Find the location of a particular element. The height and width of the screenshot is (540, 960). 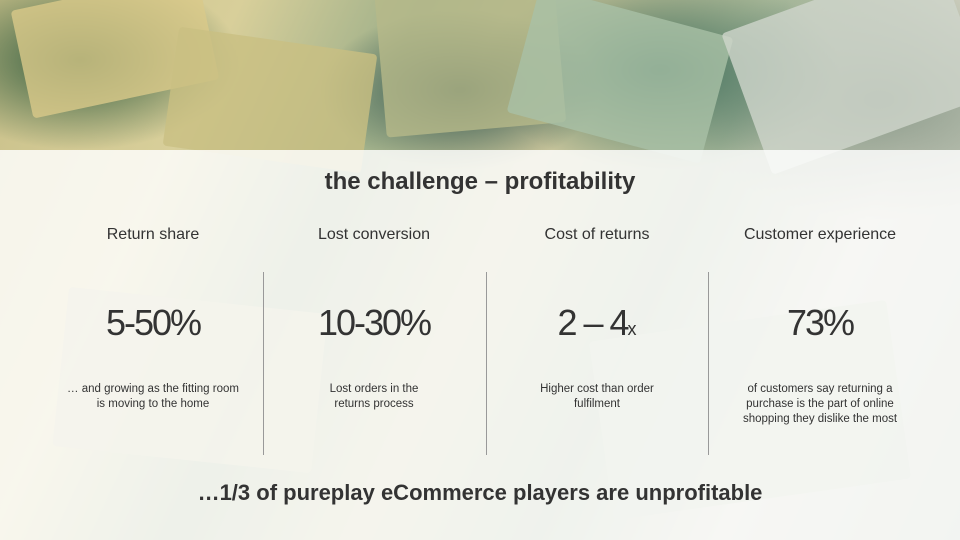

title: the challenge – profitability is located at coordinates (480, 181).